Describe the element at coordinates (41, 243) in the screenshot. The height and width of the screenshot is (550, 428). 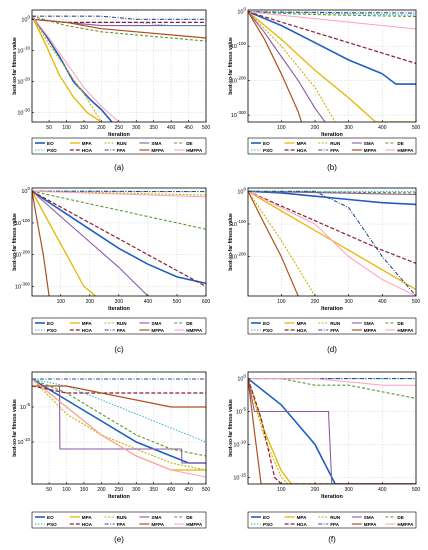
I see `series-line-mfpa` at that location.